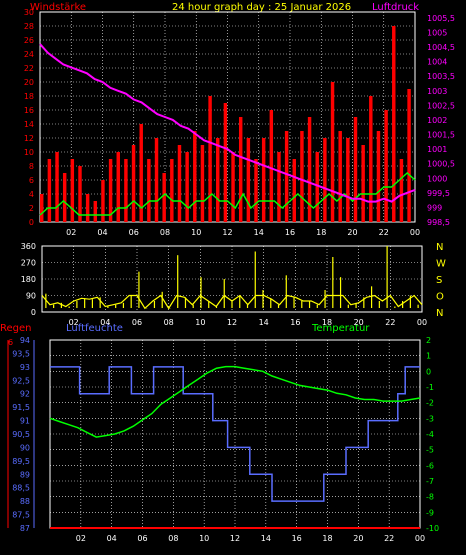 The image size is (466, 555). Describe the element at coordinates (29, 152) in the screenshot. I see `wind-tick-label: 10` at that location.